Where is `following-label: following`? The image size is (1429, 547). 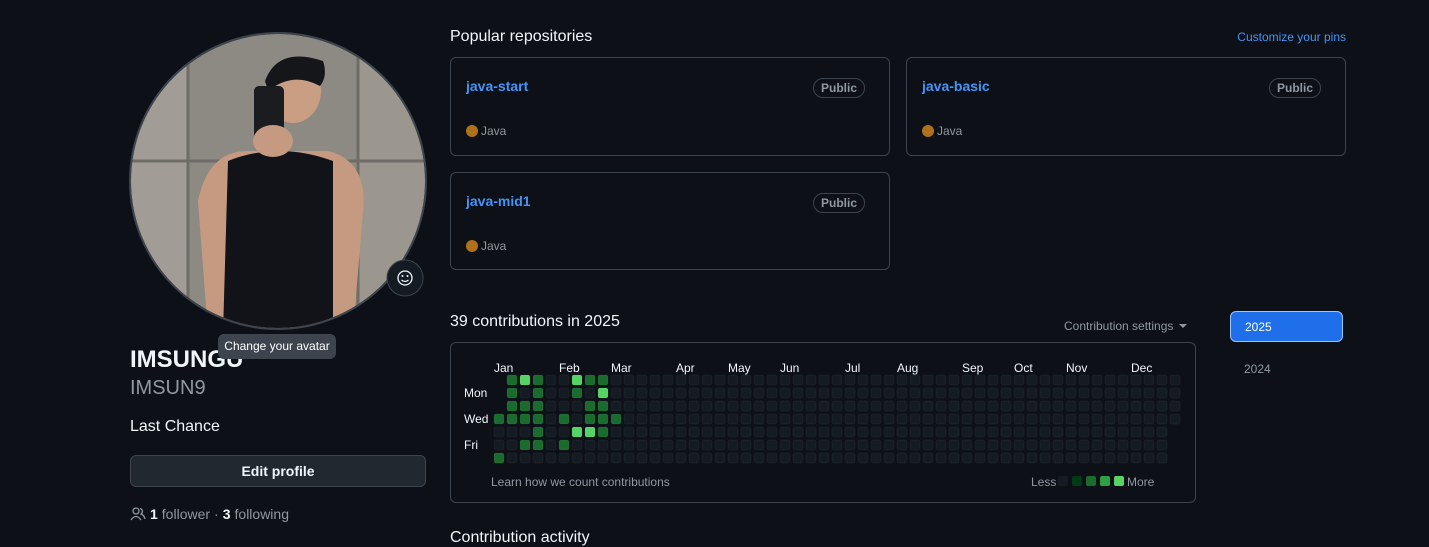 following-label: following is located at coordinates (261, 514).